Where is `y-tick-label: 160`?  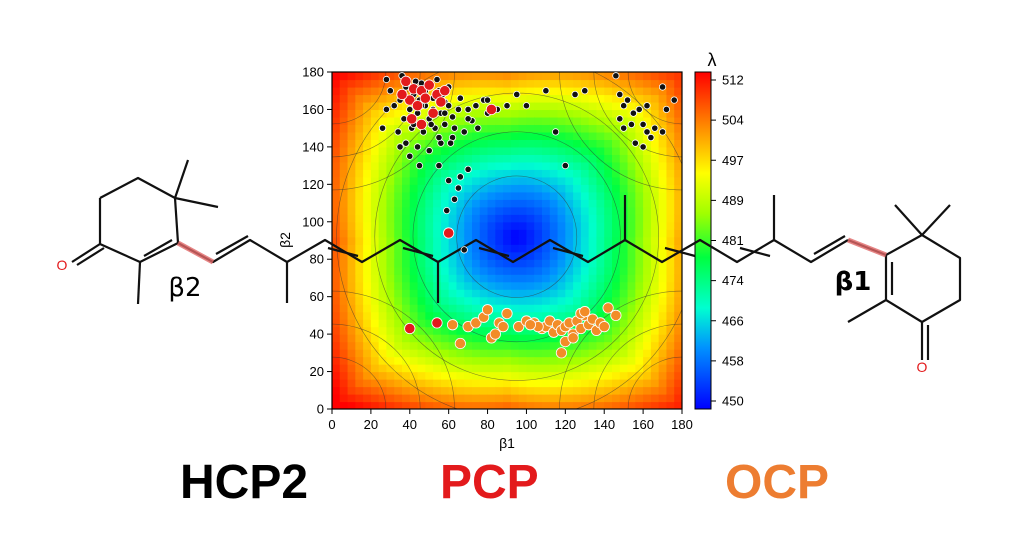 y-tick-label: 160 is located at coordinates (313, 109).